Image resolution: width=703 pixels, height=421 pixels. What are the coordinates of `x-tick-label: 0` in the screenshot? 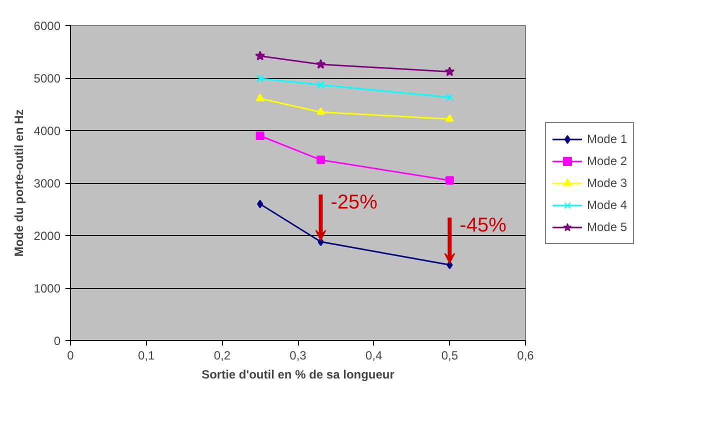 It's located at (70, 355).